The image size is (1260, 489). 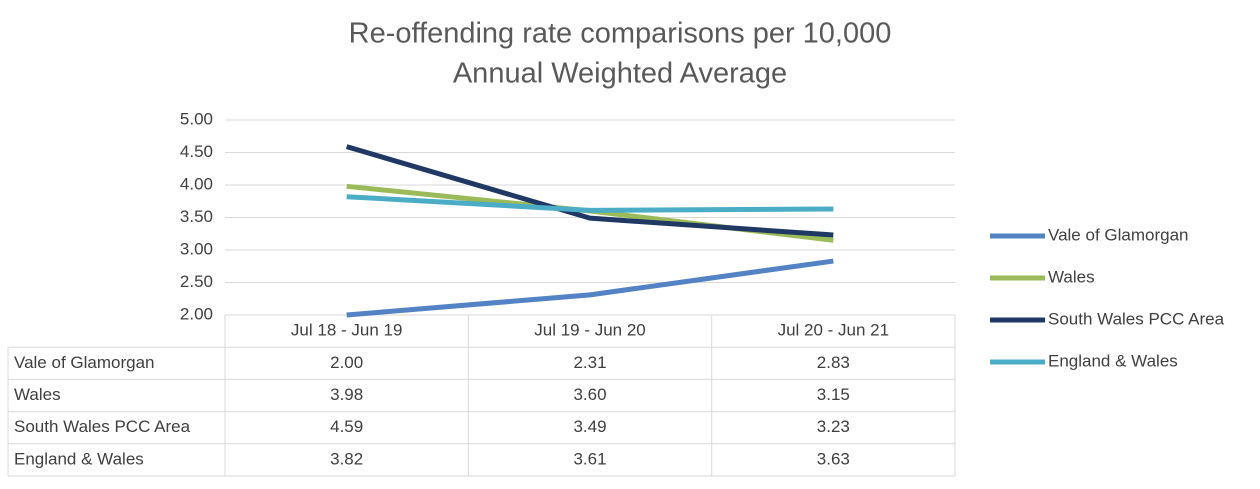 I want to click on table-cell: 3.61, so click(x=589, y=458).